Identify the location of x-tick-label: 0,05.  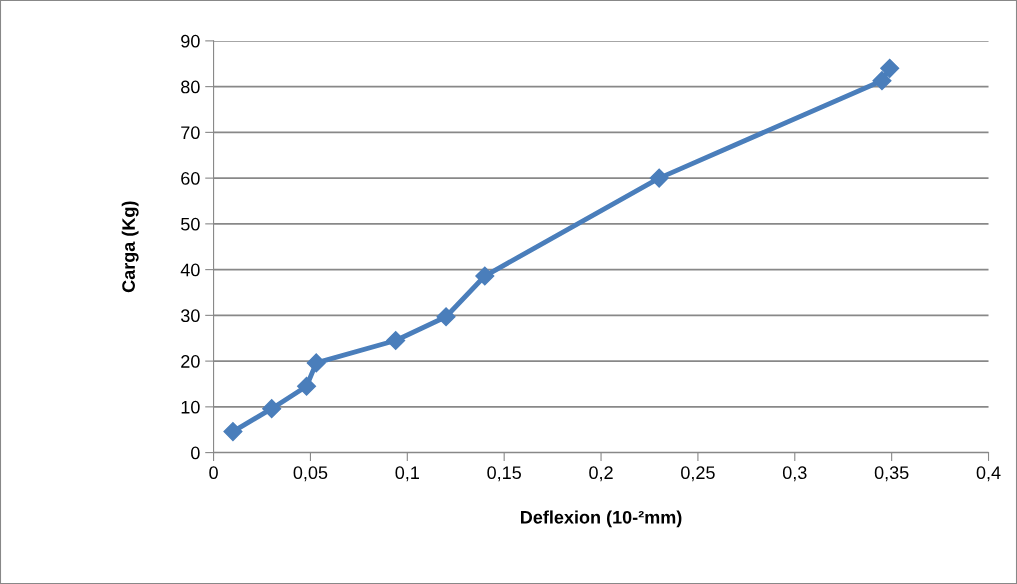
(310, 474).